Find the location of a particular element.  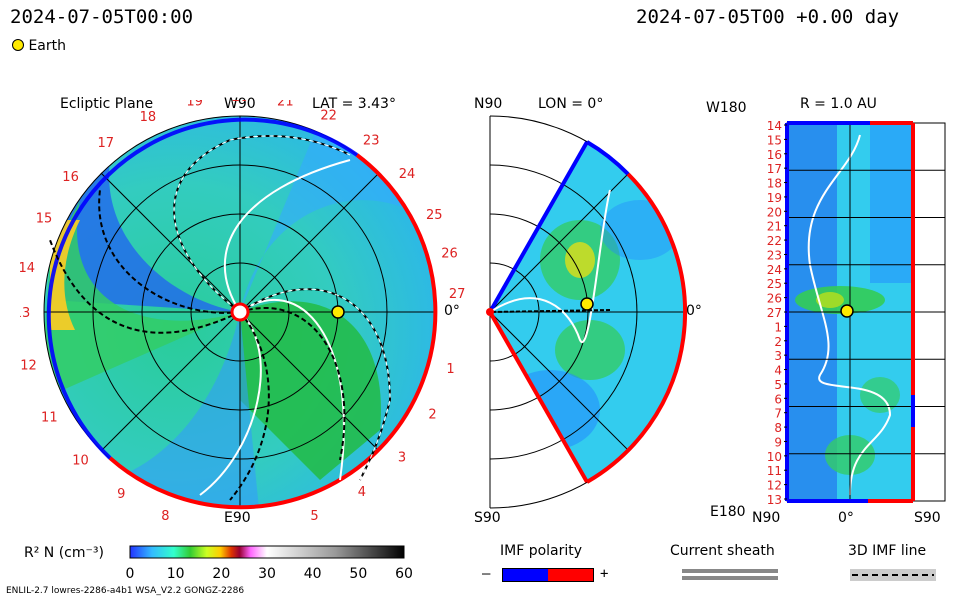

ecliptic-right-label: 0° is located at coordinates (452, 311).